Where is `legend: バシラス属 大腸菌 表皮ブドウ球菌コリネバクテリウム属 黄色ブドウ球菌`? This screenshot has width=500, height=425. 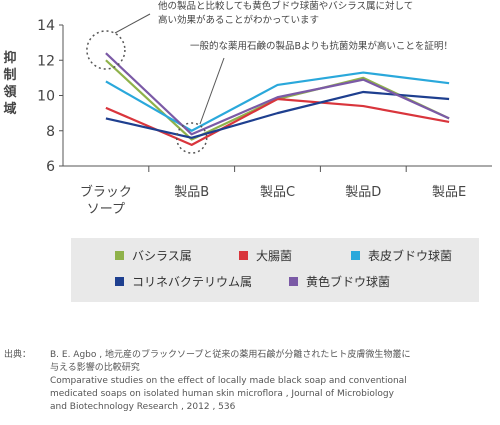 legend: バシラス属 大腸菌 表皮ブドウ球菌コリネバクテリウム属 黄色ブドウ球菌 is located at coordinates (275, 270).